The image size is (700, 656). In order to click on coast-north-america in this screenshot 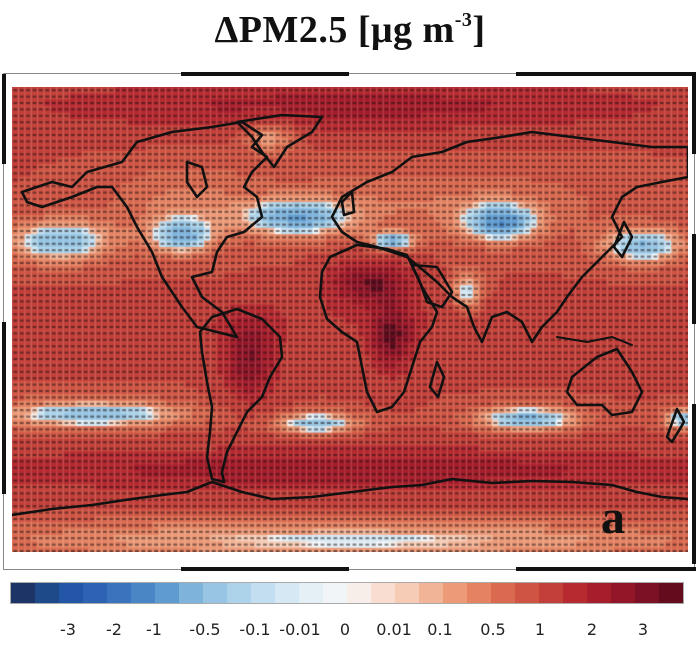, I will do `click(144, 229)`.